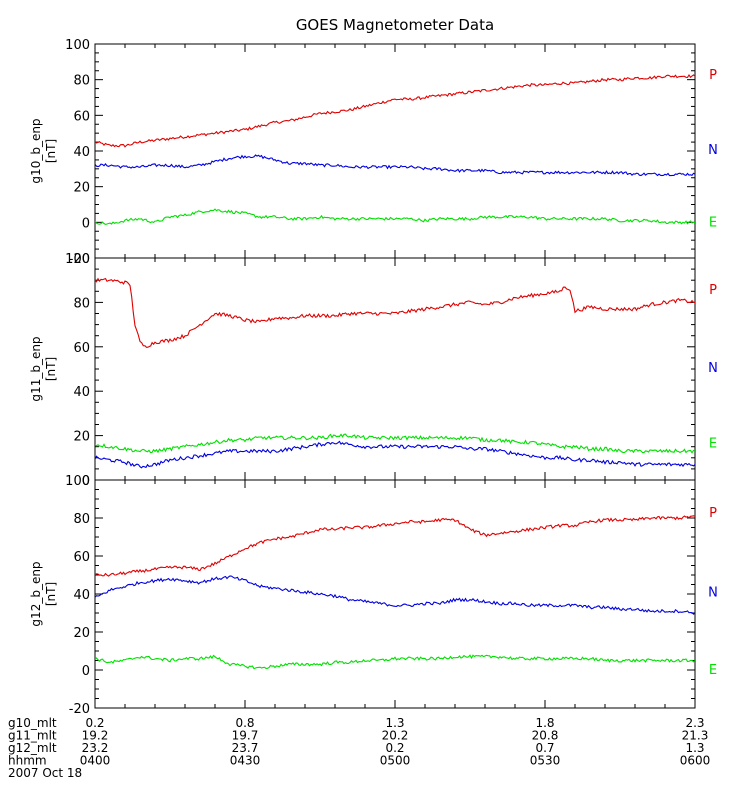  Describe the element at coordinates (395, 25) in the screenshot. I see `chart-title: GOES Magnetometer Data` at that location.